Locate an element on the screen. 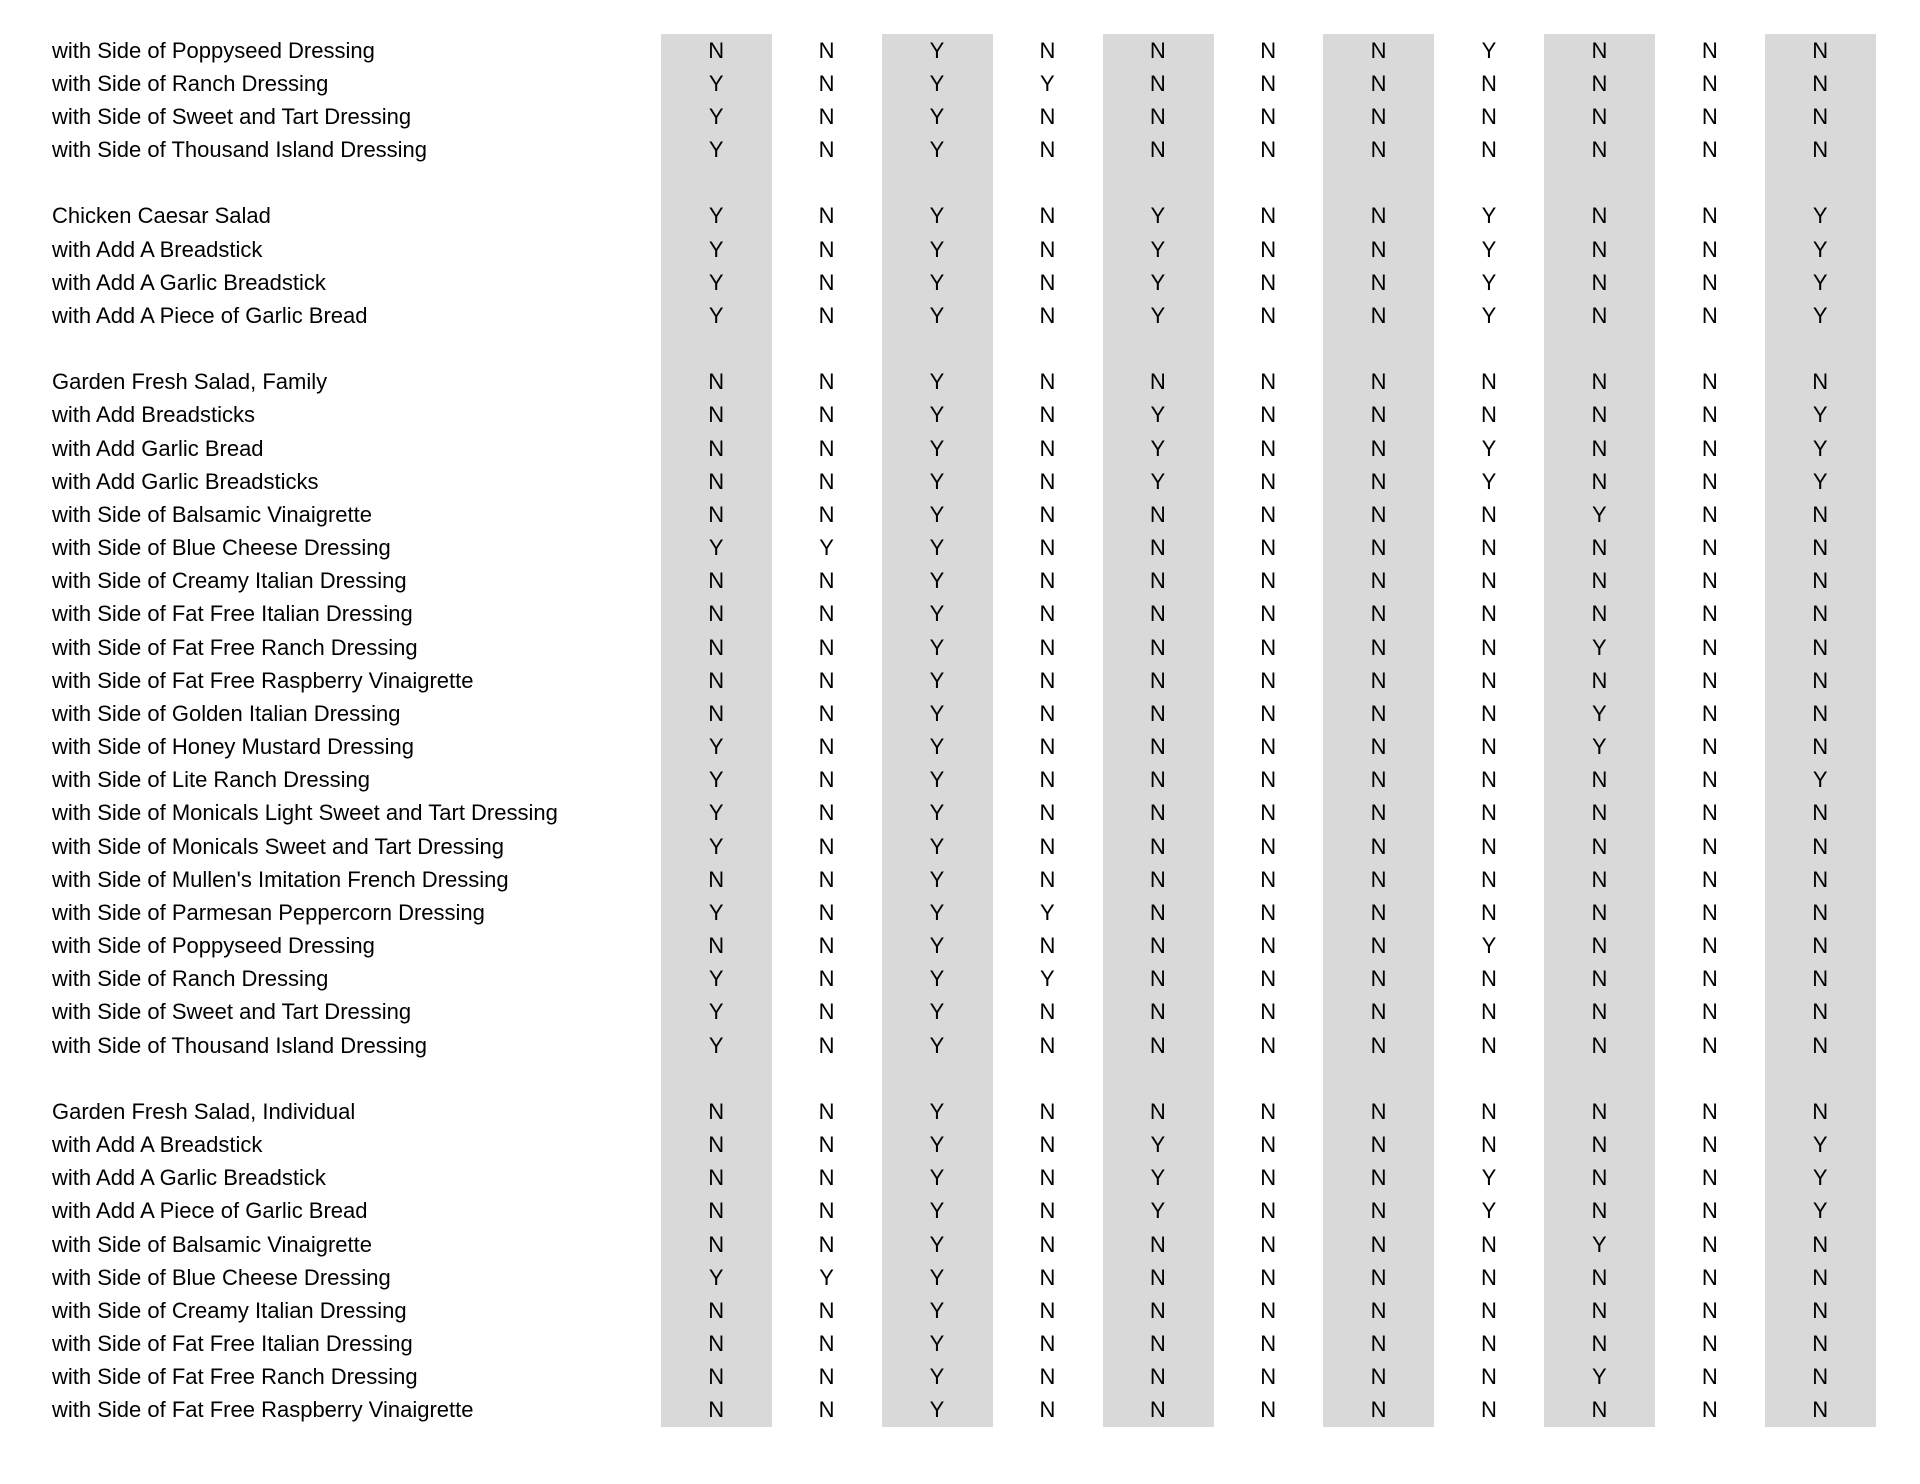 The width and height of the screenshot is (1920, 1484). row-label: with Side of Balsamic Vinaigrette is located at coordinates (212, 514).